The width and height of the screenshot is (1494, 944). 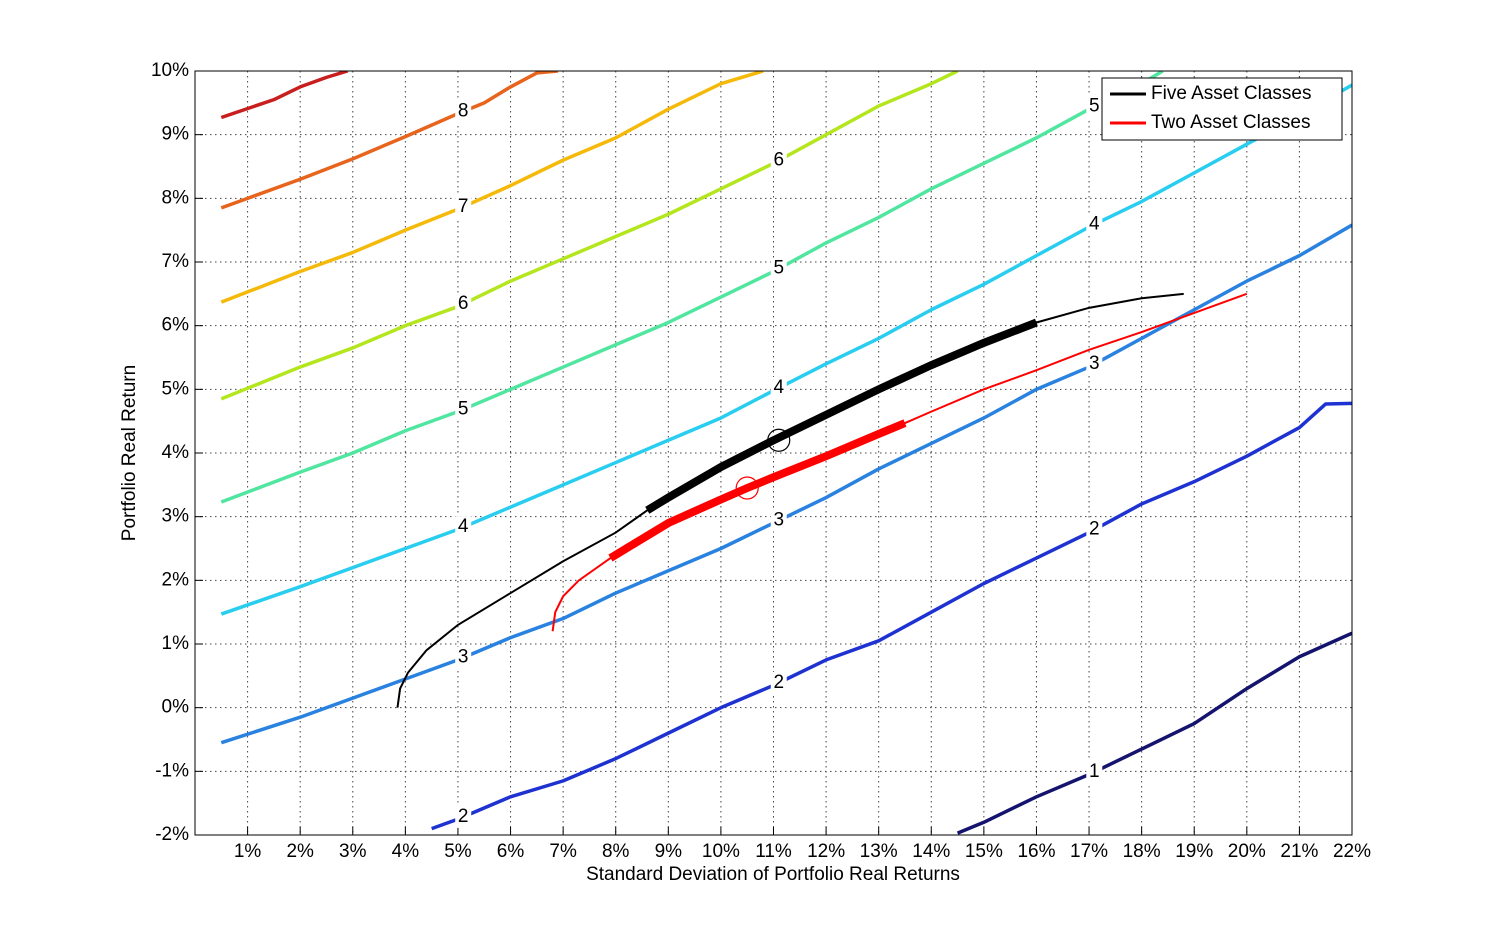 What do you see at coordinates (176, 134) in the screenshot?
I see `y-tick-label: 9%` at bounding box center [176, 134].